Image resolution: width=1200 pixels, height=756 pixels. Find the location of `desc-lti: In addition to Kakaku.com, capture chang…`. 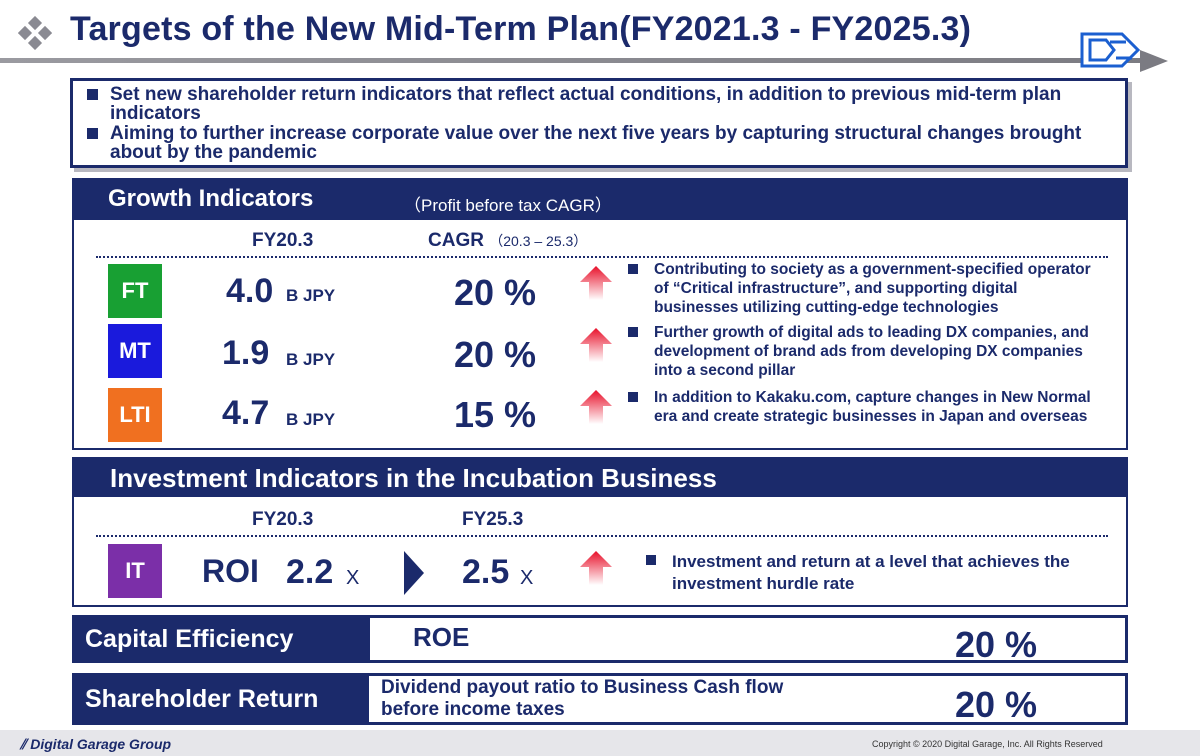

desc-lti: In addition to Kakaku.com, capture chang… is located at coordinates (863, 407).